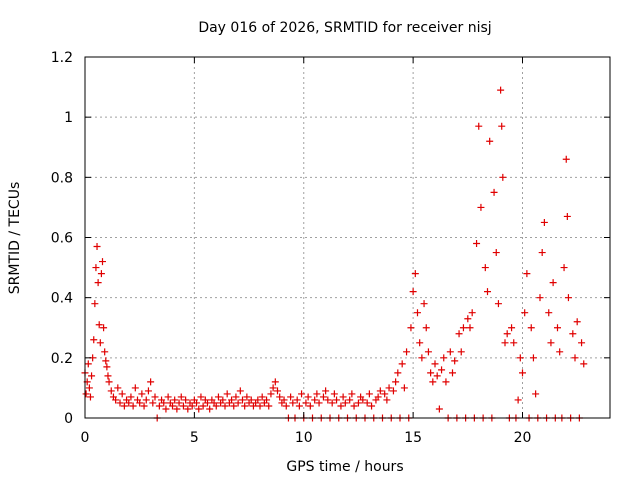 The height and width of the screenshot is (480, 640). I want to click on y-tick-label: 1.2, so click(62, 58).